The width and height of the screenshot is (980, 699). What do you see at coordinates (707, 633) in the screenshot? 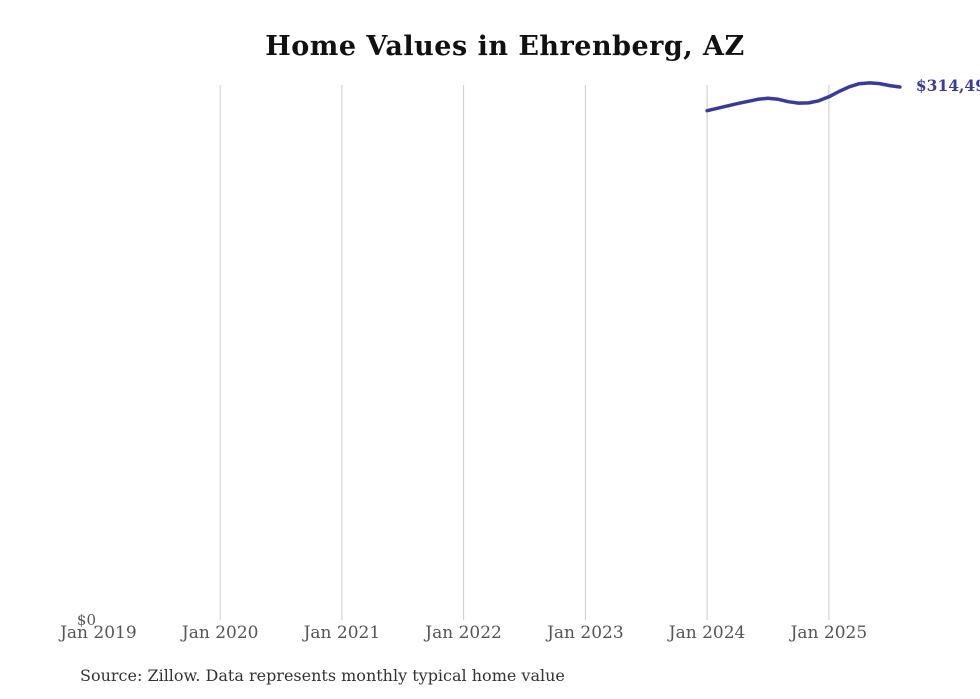
I see `x-tick-label: Jan 2024` at bounding box center [707, 633].